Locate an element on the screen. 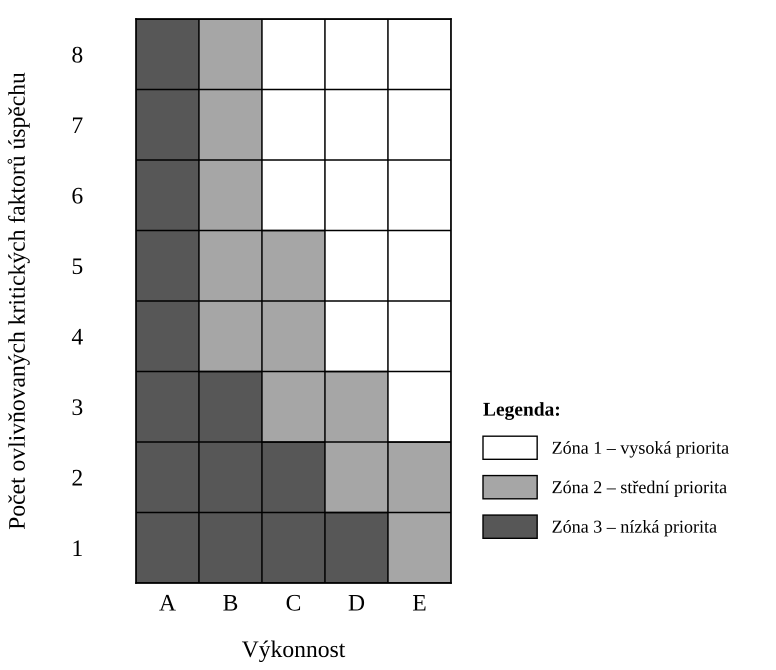  x-tick-label: E is located at coordinates (419, 602).